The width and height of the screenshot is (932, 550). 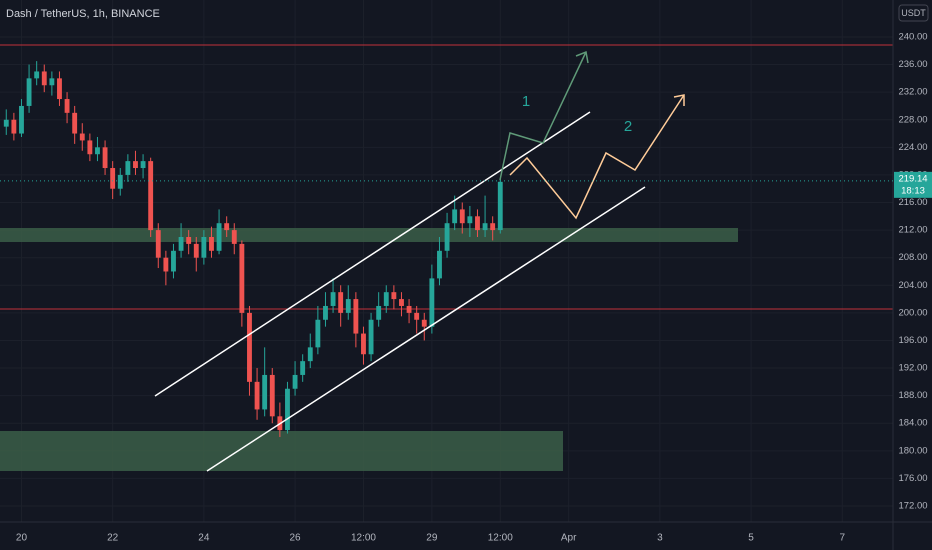 What do you see at coordinates (113, 538) in the screenshot?
I see `x-tick-label: 22` at bounding box center [113, 538].